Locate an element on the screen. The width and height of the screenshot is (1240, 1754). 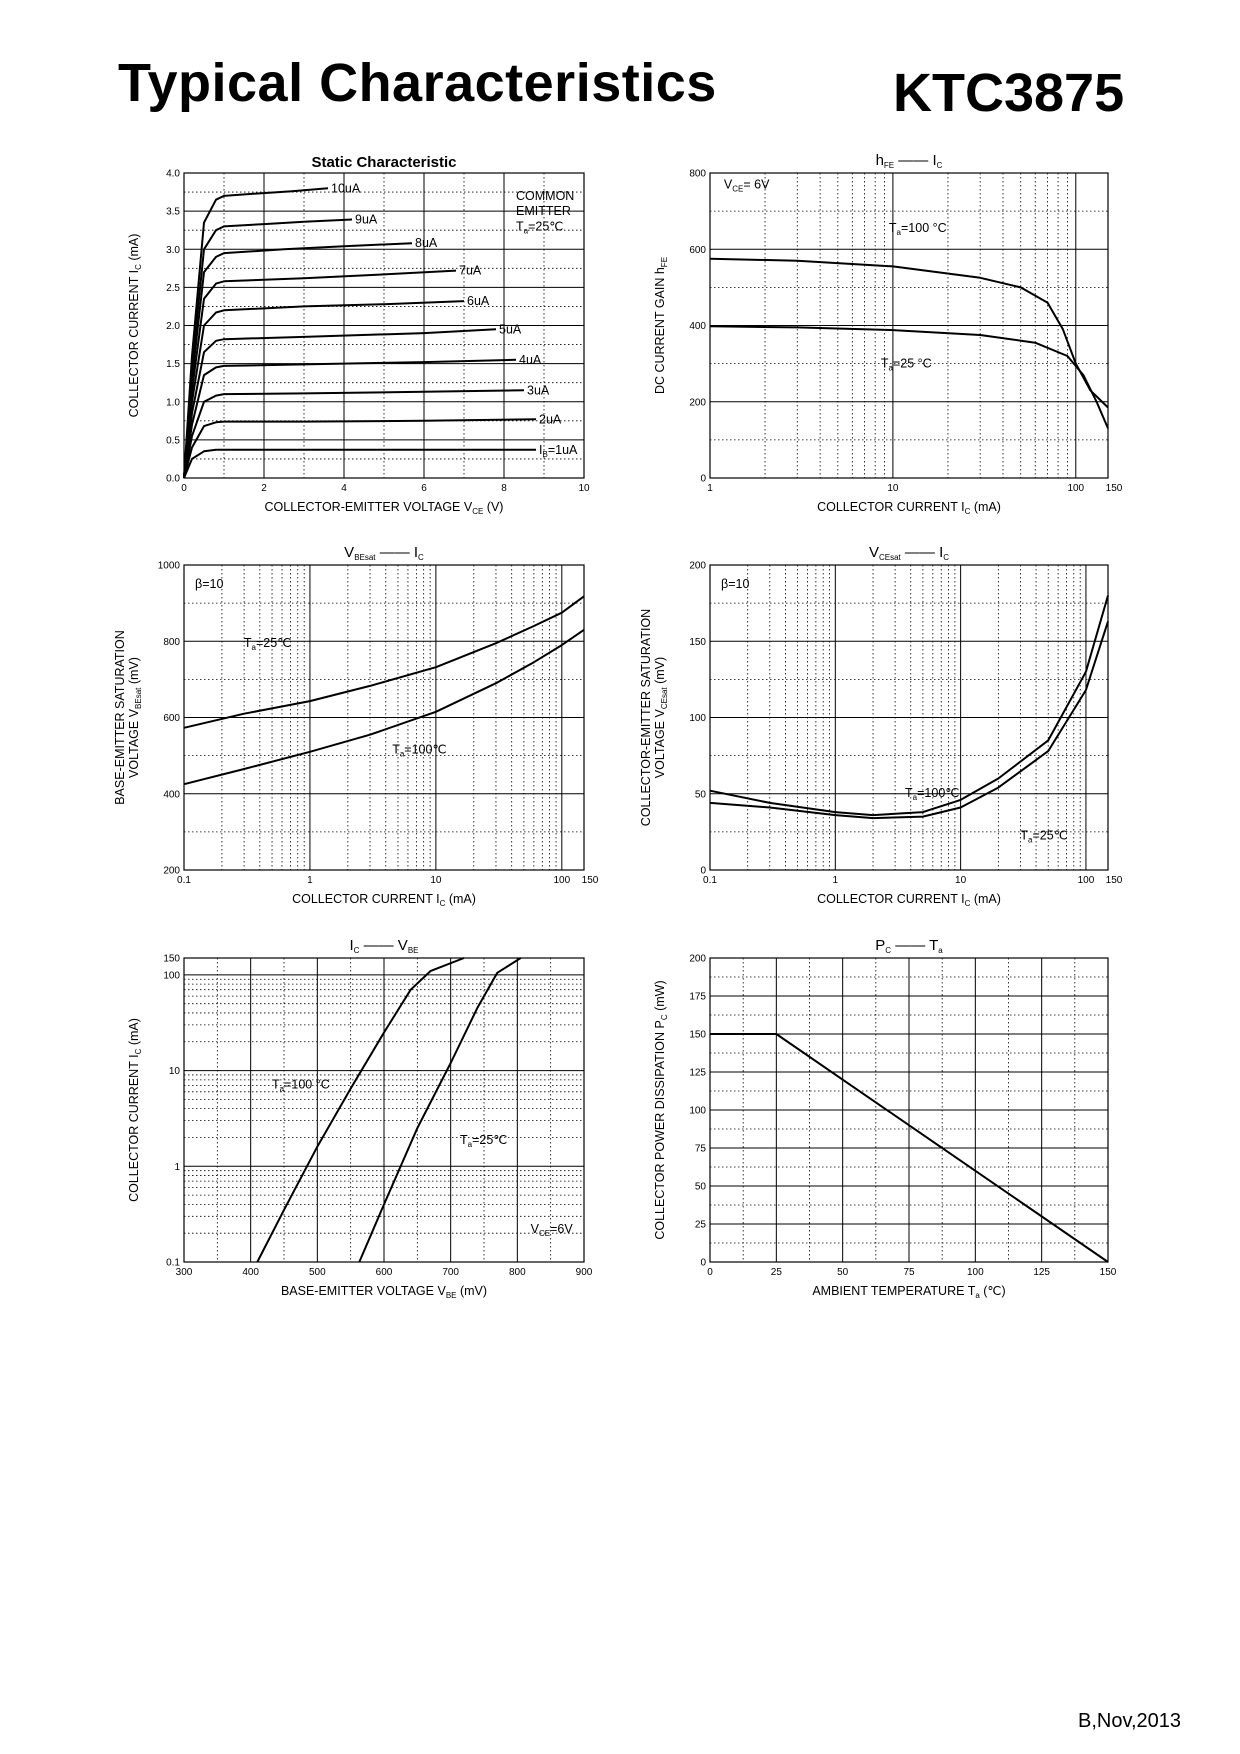
y-axis-label: VOLTAGE VBEsat (mV) is located at coordinates (135, 717).